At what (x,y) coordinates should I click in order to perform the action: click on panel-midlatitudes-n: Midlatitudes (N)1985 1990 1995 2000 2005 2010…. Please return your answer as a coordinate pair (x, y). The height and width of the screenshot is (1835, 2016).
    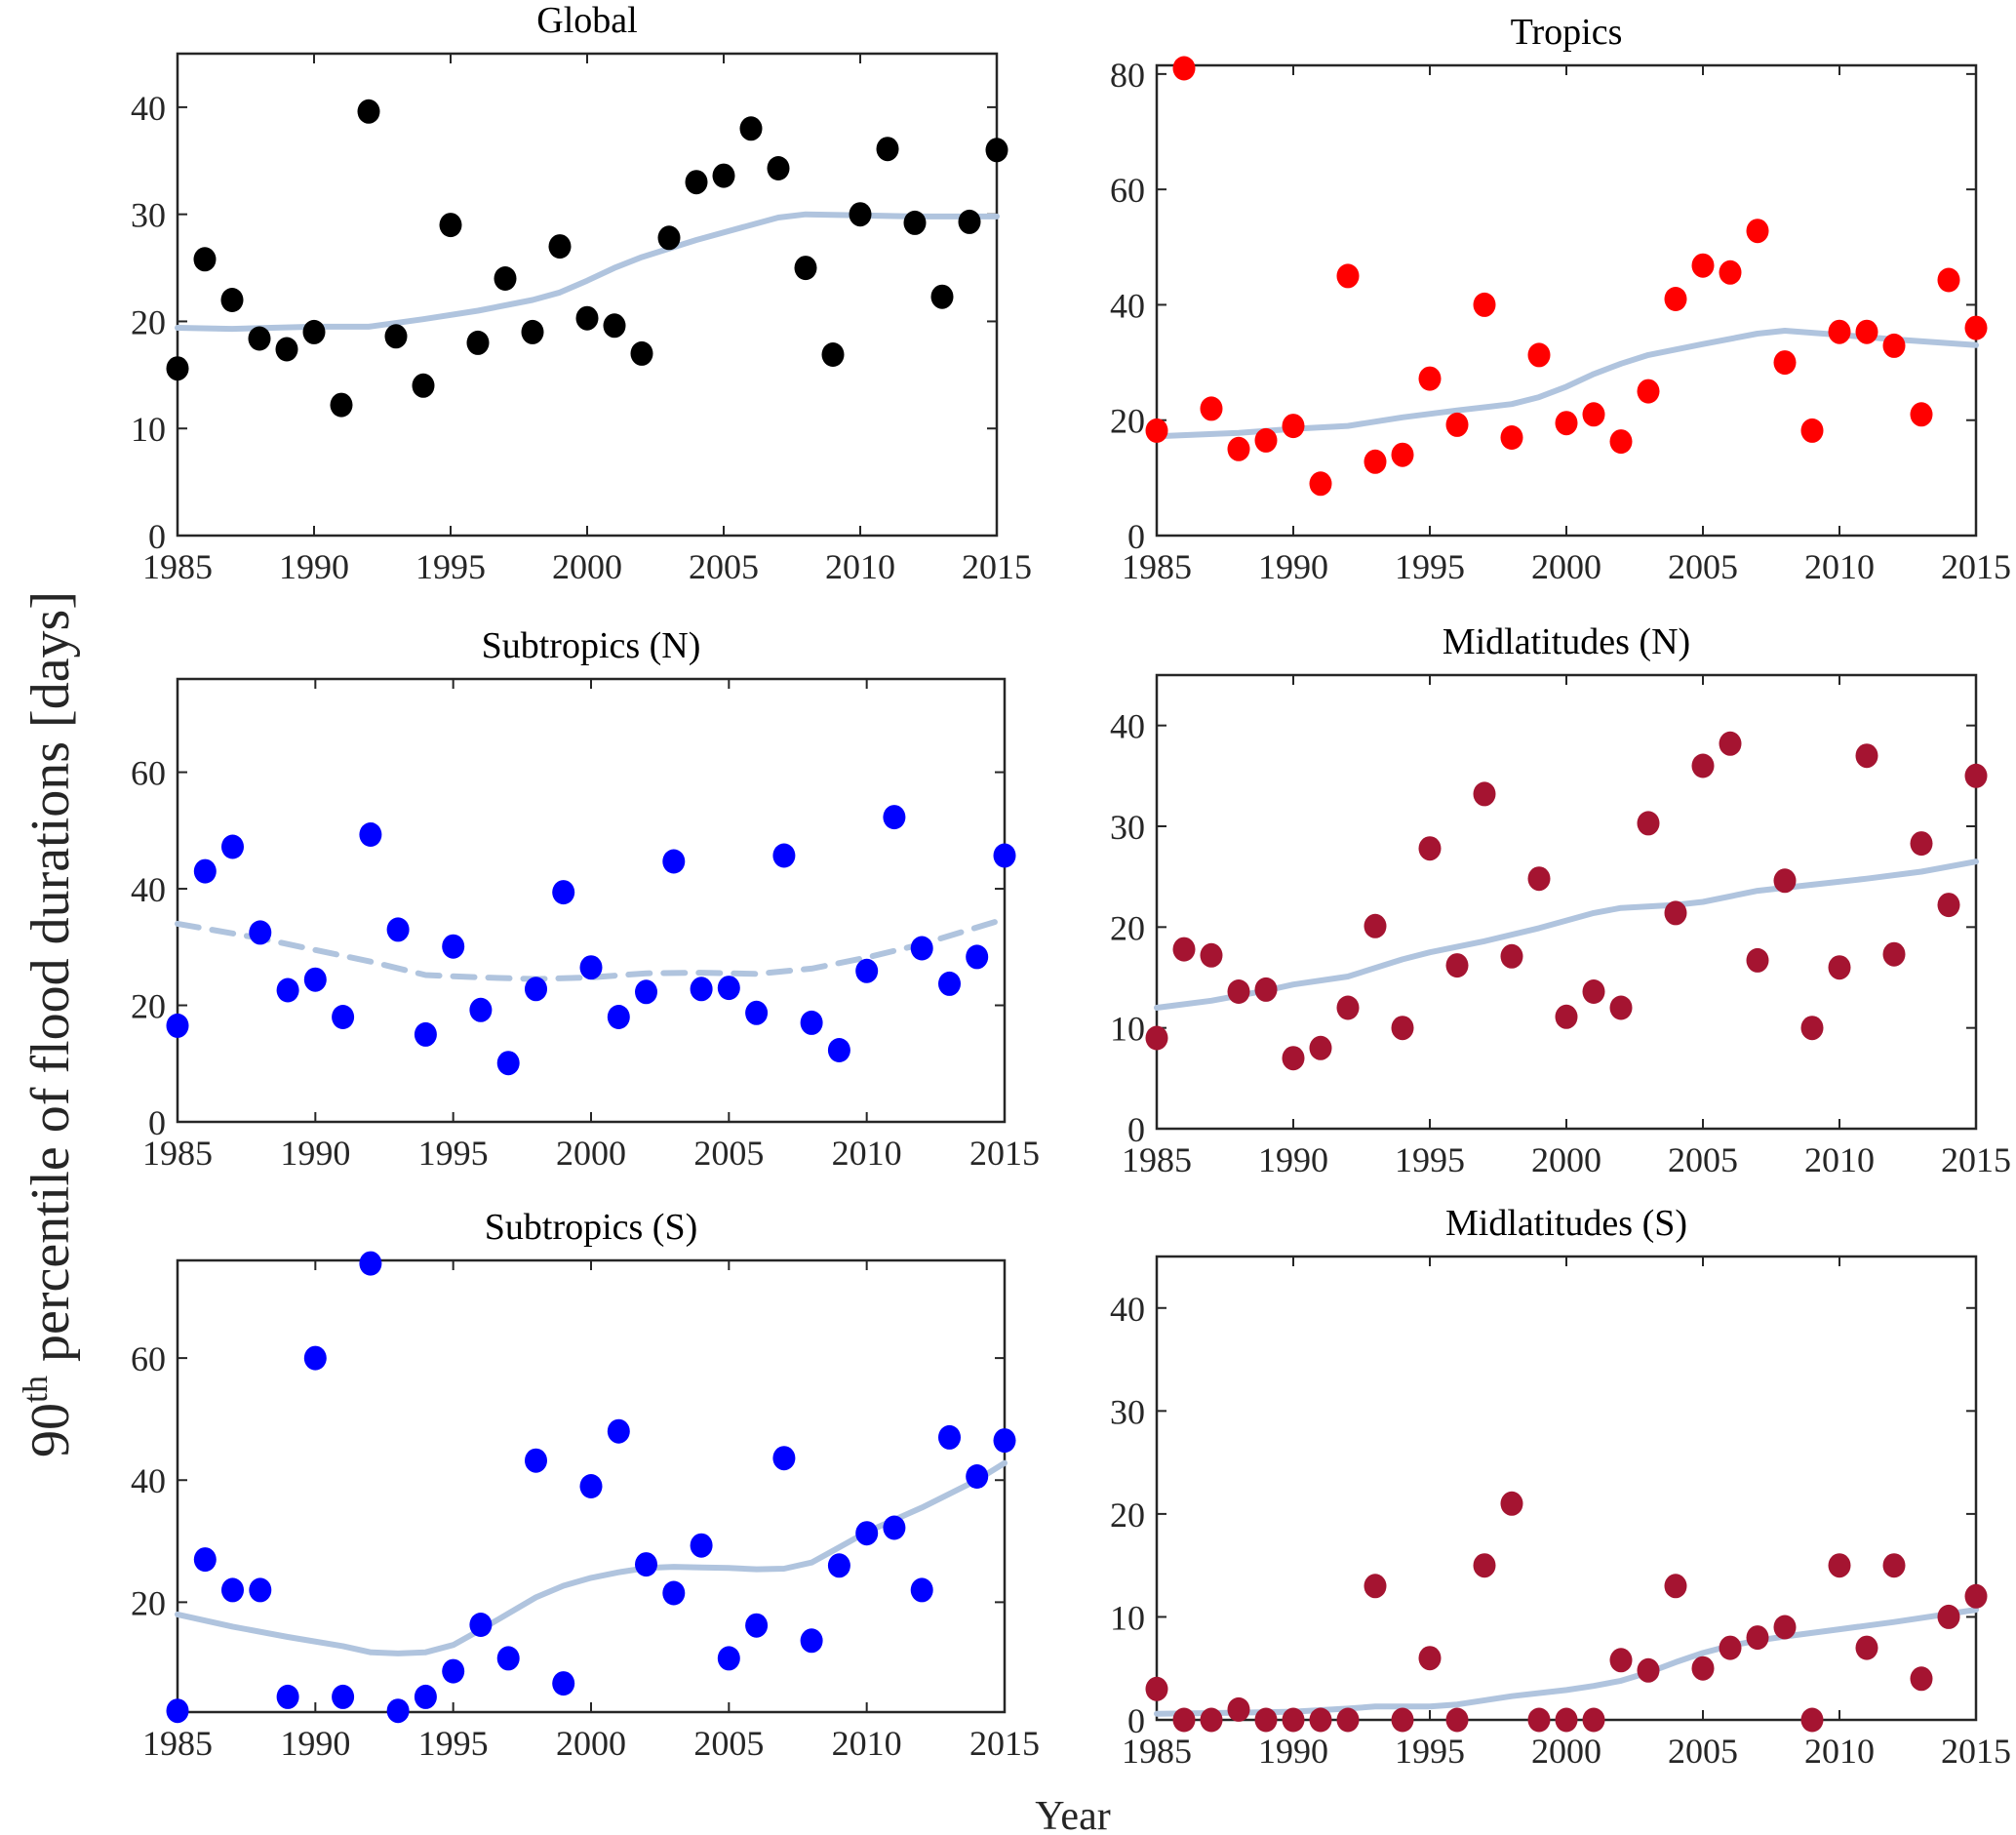
    Looking at the image, I should click on (1561, 900).